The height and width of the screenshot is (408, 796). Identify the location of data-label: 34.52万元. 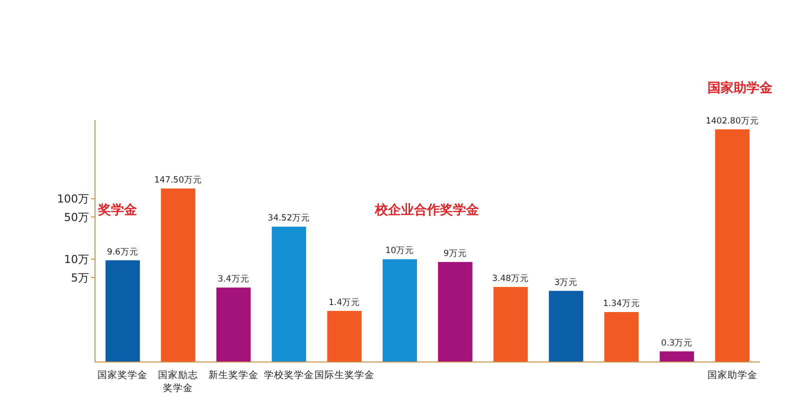
(289, 218).